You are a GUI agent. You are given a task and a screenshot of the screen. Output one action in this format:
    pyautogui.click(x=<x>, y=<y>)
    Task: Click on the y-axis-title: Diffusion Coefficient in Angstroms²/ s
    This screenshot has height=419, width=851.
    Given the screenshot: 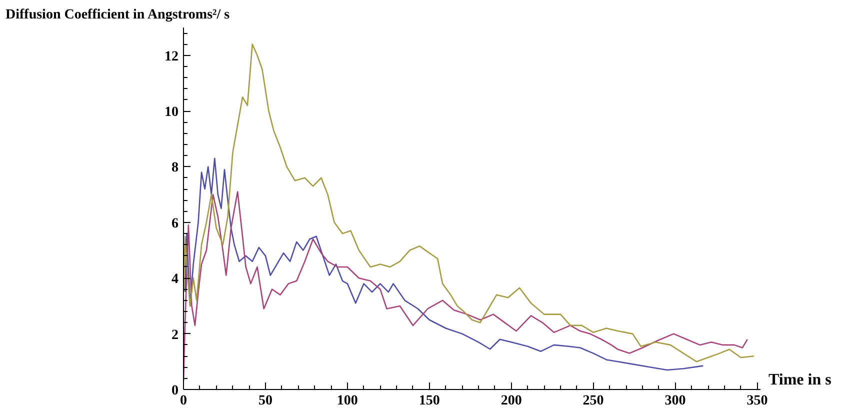 What is the action you would take?
    pyautogui.click(x=118, y=15)
    